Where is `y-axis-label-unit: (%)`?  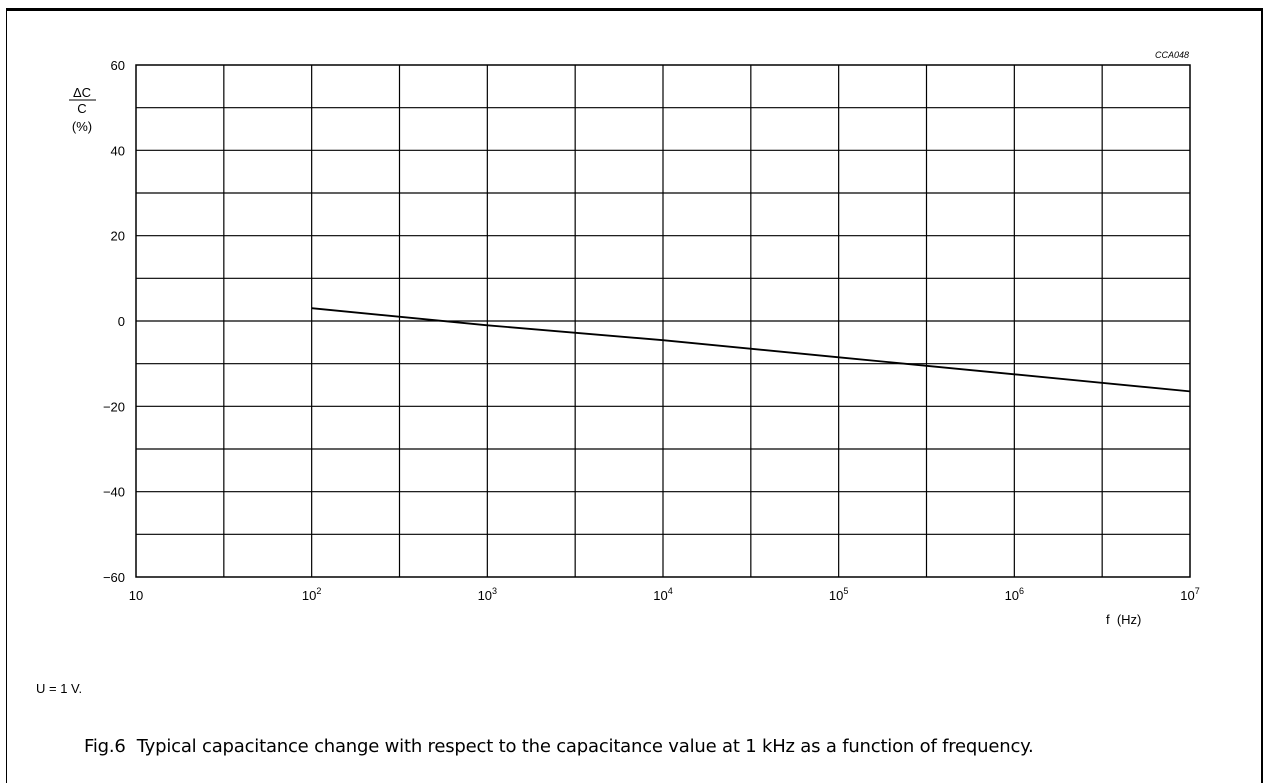 y-axis-label-unit: (%) is located at coordinates (82, 126).